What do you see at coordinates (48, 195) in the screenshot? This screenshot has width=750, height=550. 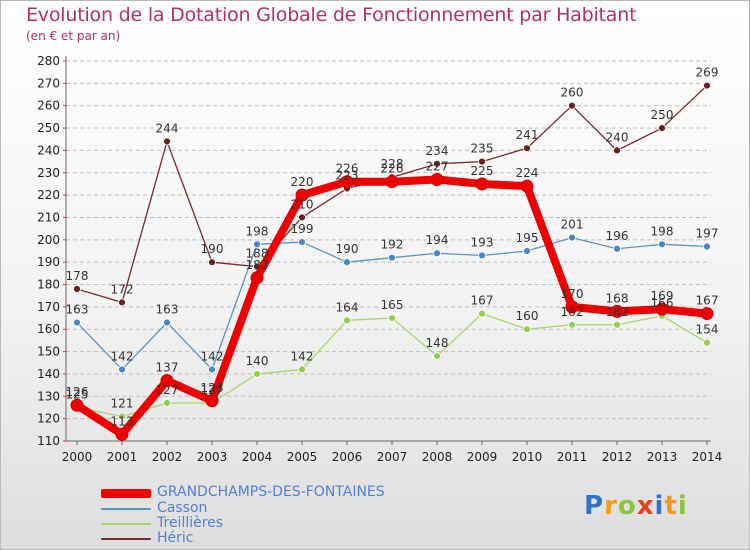 I see `y-tick-label: 220` at bounding box center [48, 195].